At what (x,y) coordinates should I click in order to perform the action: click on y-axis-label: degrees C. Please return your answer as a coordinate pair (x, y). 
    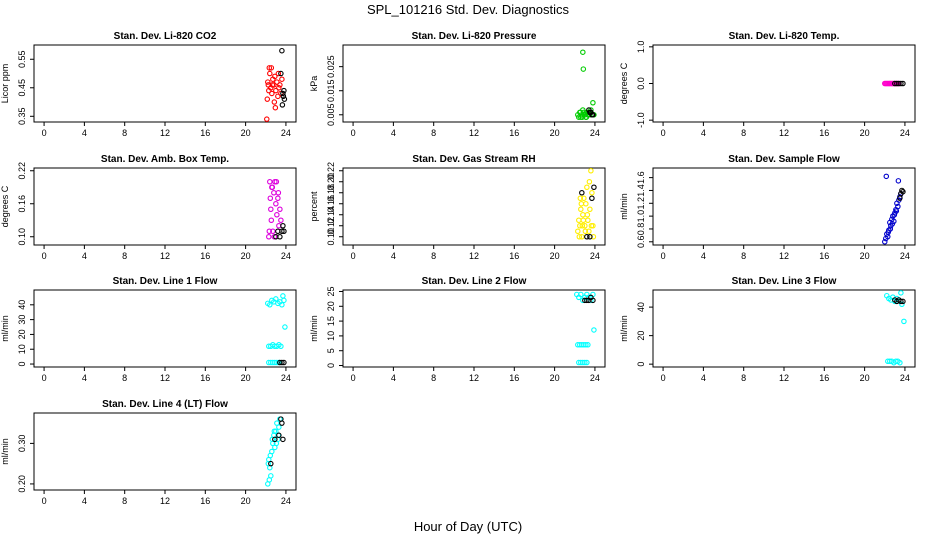
    Looking at the image, I should click on (624, 83).